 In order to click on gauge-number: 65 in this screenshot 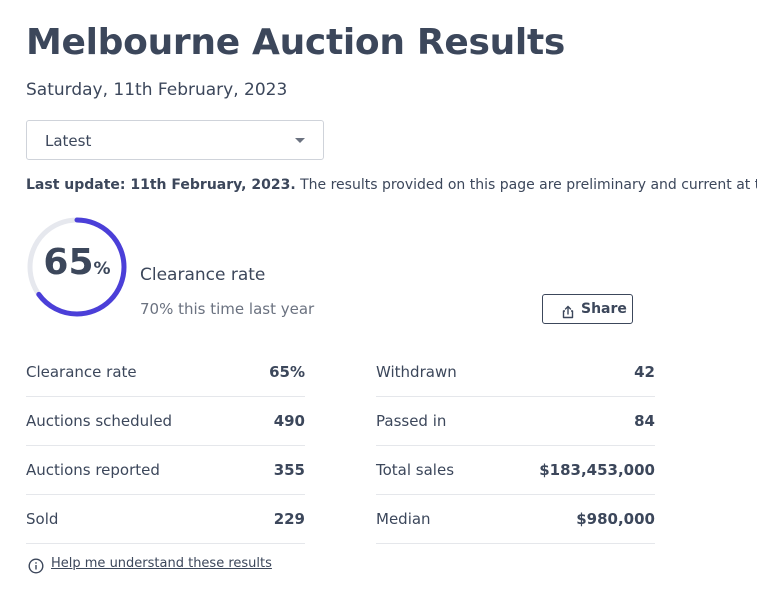, I will do `click(68, 262)`.